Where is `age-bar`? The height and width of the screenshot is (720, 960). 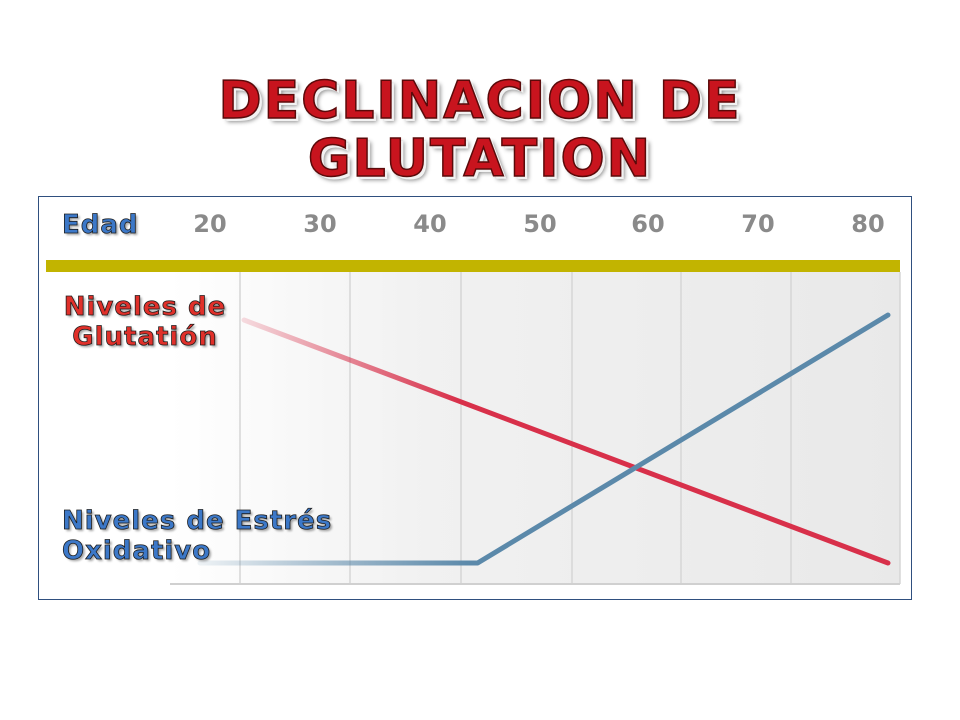 age-bar is located at coordinates (473, 266).